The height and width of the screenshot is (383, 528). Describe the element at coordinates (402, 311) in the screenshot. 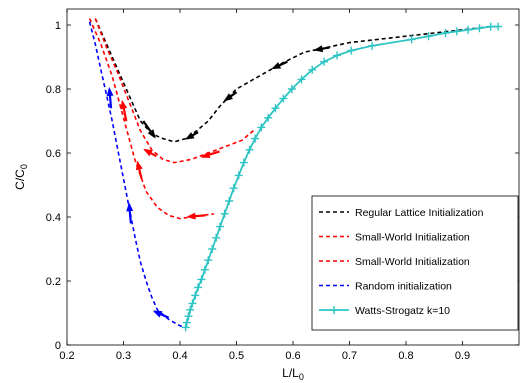

I see `legend-label: Watts-Strogatz k=10` at that location.